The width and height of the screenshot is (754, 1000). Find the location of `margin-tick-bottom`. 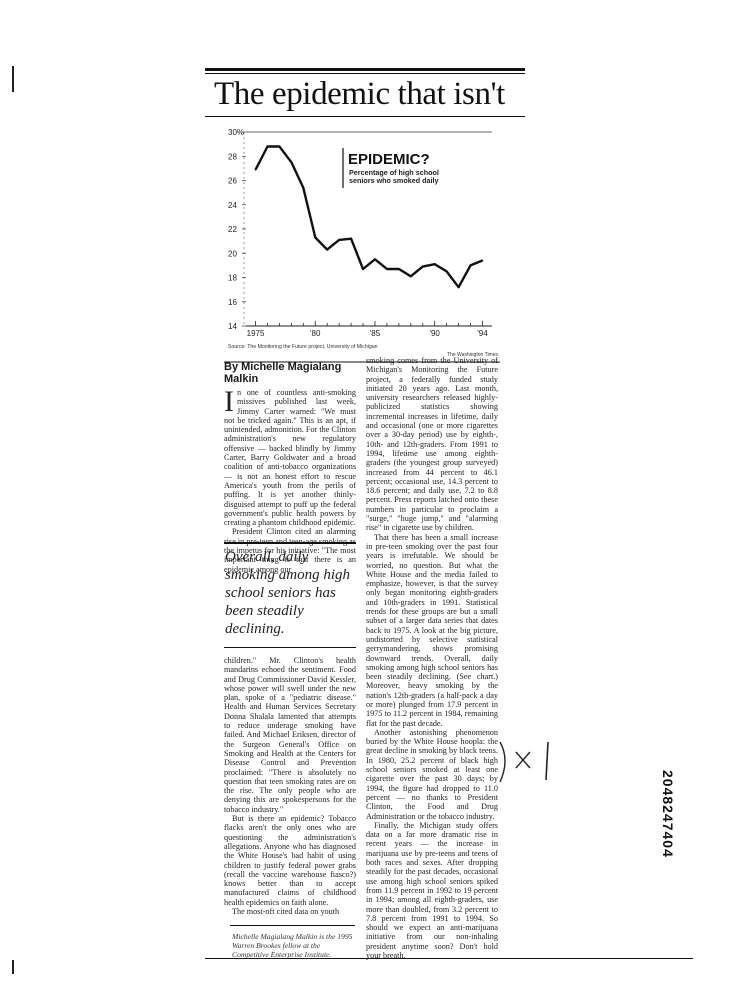

margin-tick-bottom is located at coordinates (13, 967).